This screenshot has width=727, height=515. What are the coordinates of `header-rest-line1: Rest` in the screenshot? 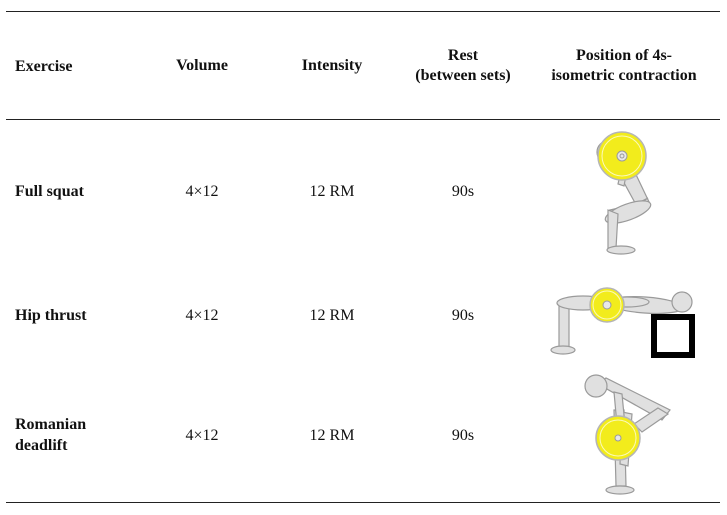 It's located at (463, 55).